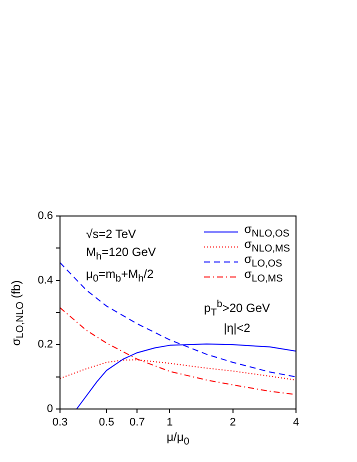 The width and height of the screenshot is (357, 462). What do you see at coordinates (45, 344) in the screenshot?
I see `y-tick-label: 0.2` at bounding box center [45, 344].